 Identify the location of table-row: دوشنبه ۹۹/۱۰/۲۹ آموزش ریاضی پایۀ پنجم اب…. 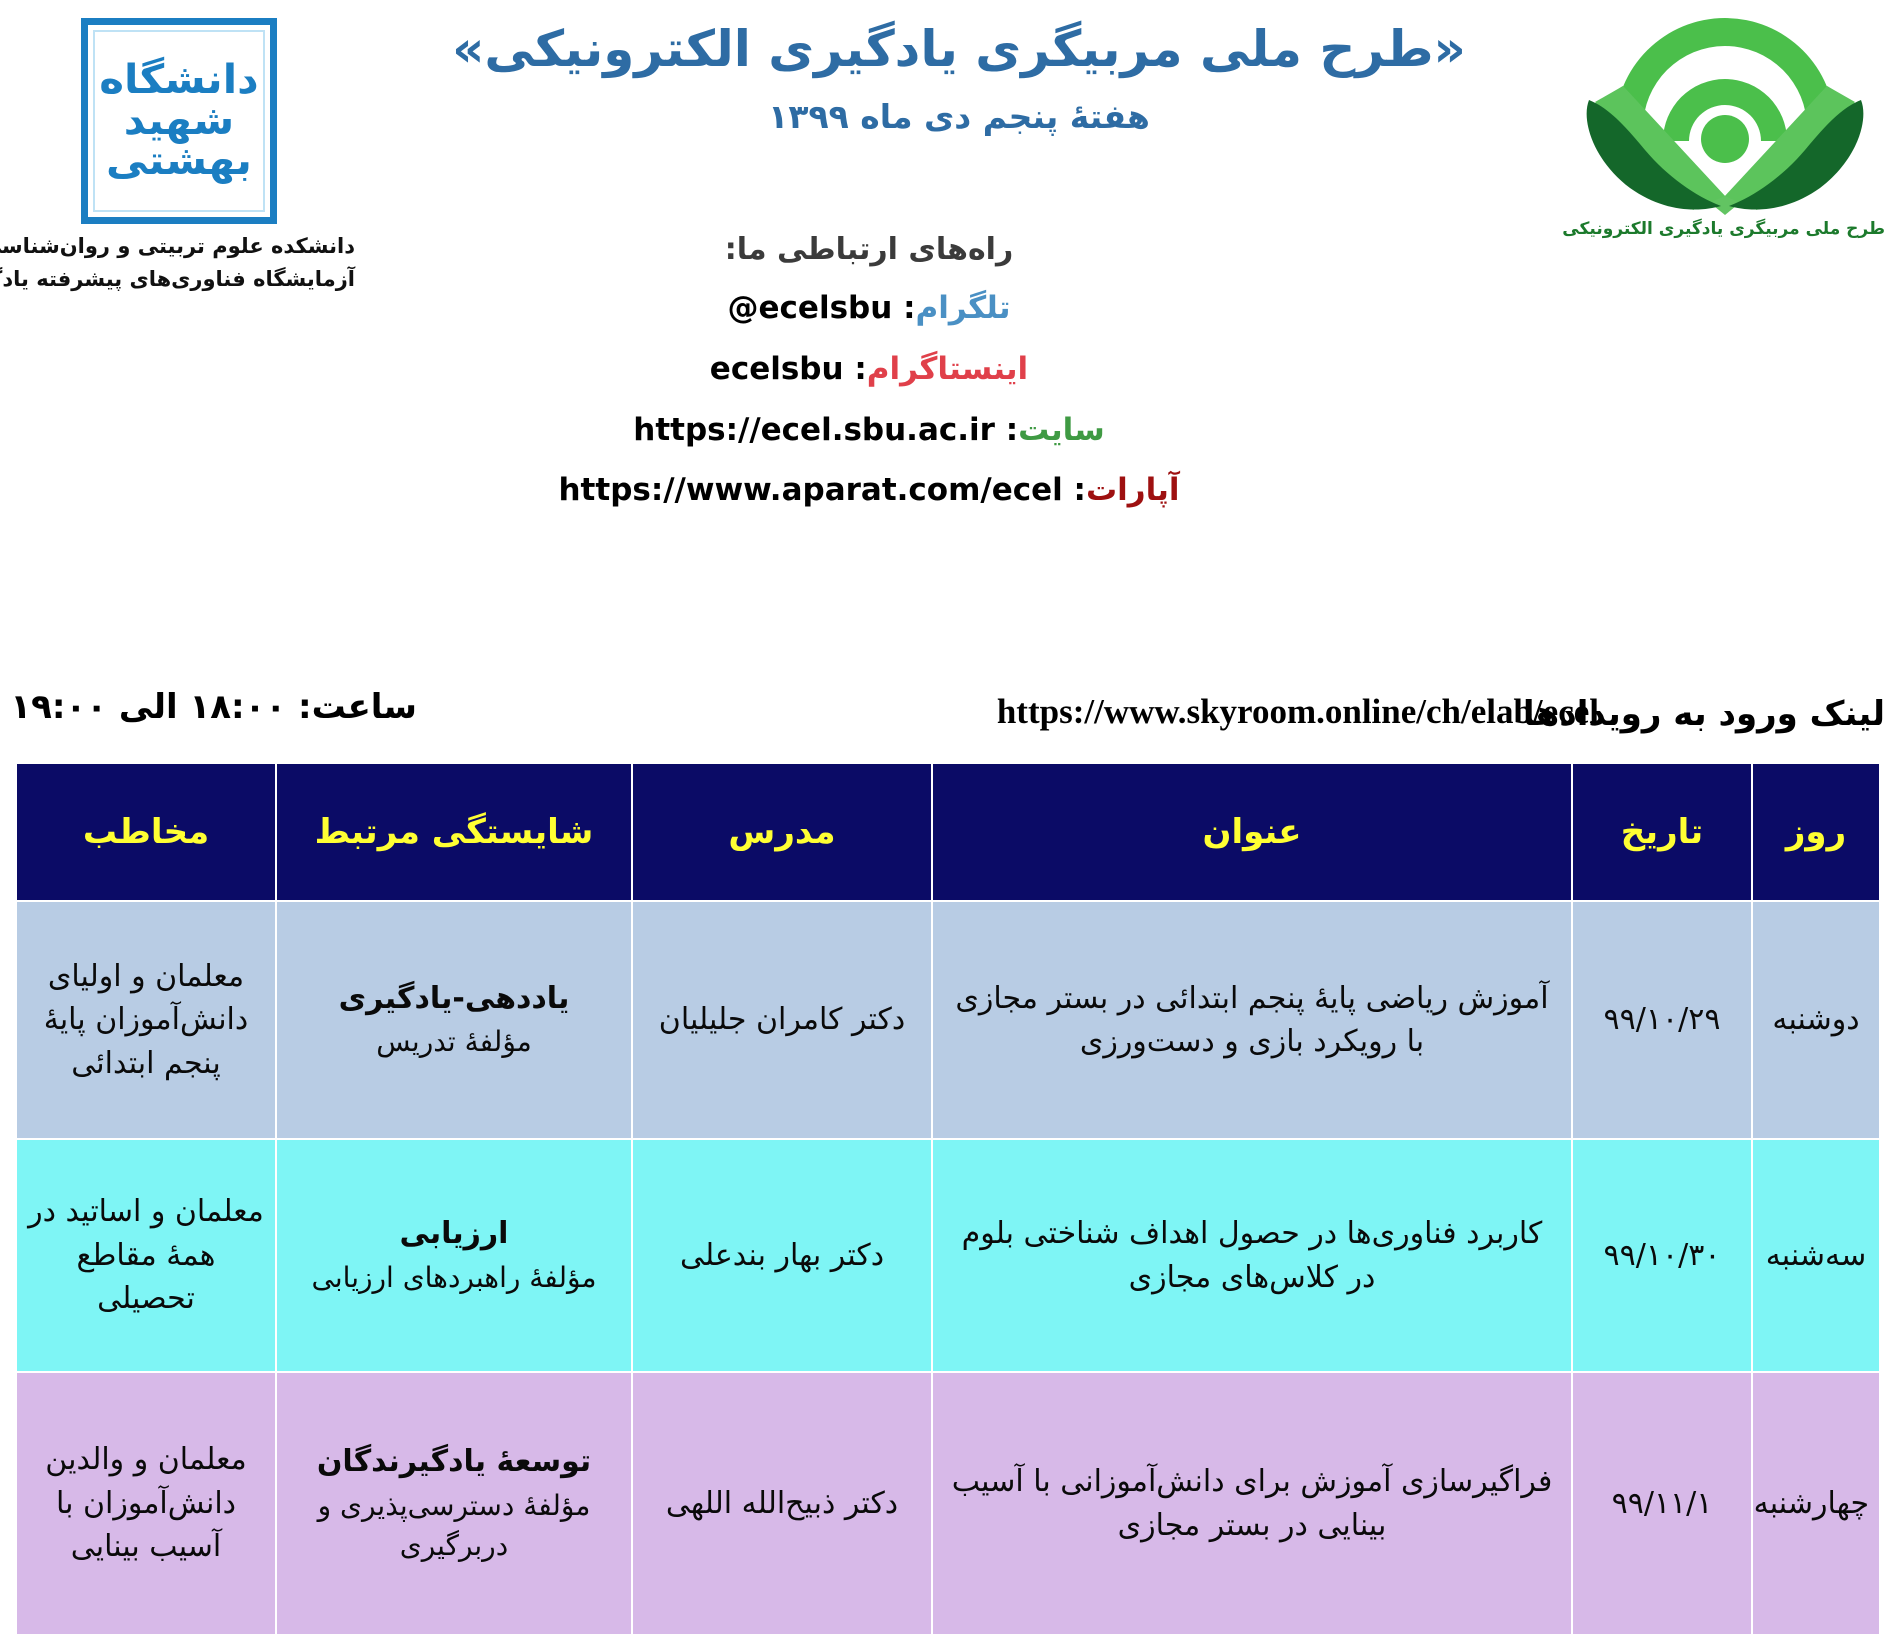
(949, 1020).